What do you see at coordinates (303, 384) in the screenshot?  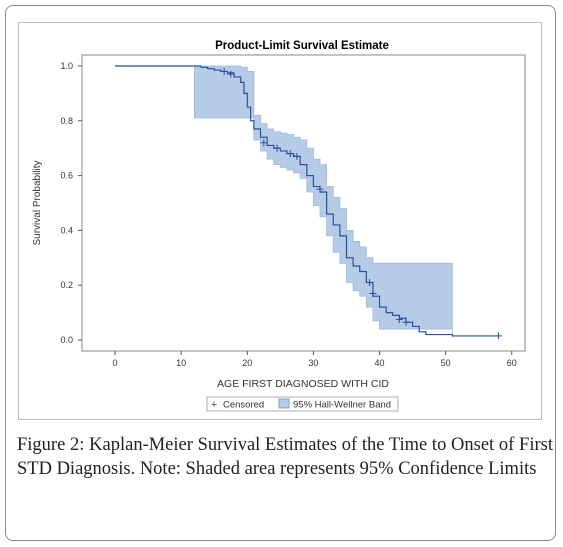 I see `x-axis-label: AGE FIRST DIAGNOSED WITH CID` at bounding box center [303, 384].